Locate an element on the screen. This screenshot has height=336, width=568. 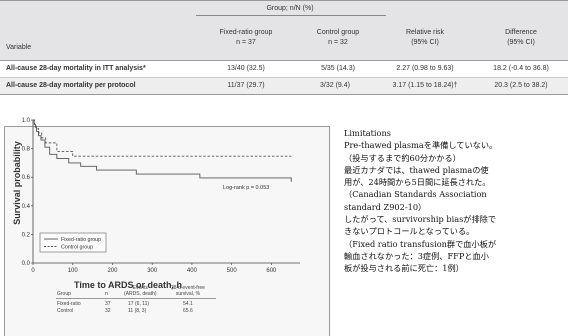
risk-row2-group: Control is located at coordinates (65, 311).